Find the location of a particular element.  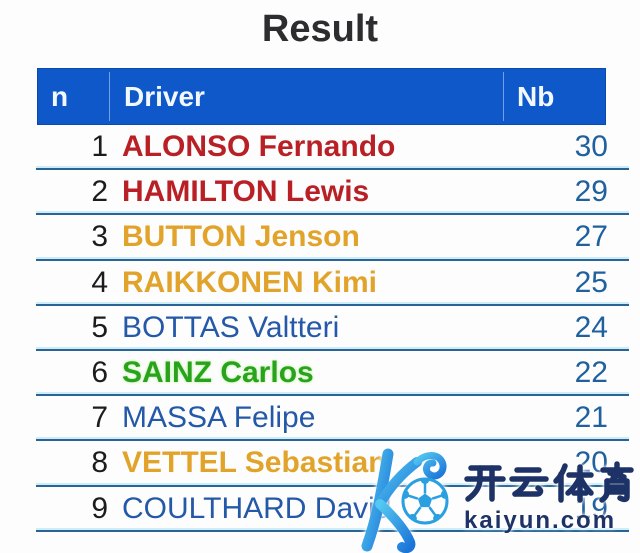

nb-value: 25 is located at coordinates (591, 282).